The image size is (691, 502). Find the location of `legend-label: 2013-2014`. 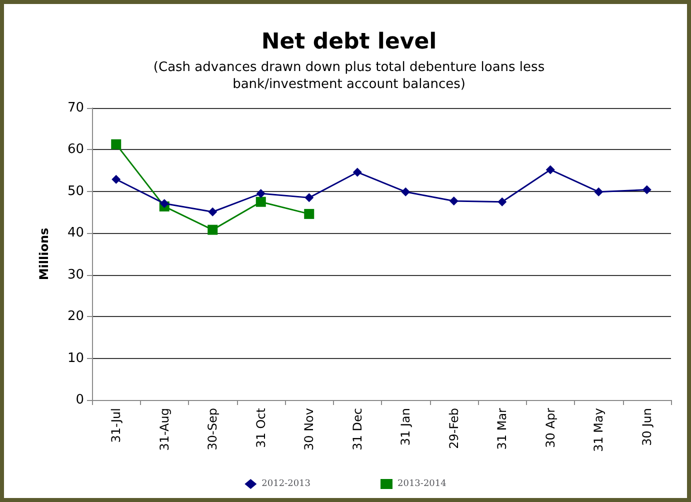

legend-label: 2013-2014 is located at coordinates (422, 484).